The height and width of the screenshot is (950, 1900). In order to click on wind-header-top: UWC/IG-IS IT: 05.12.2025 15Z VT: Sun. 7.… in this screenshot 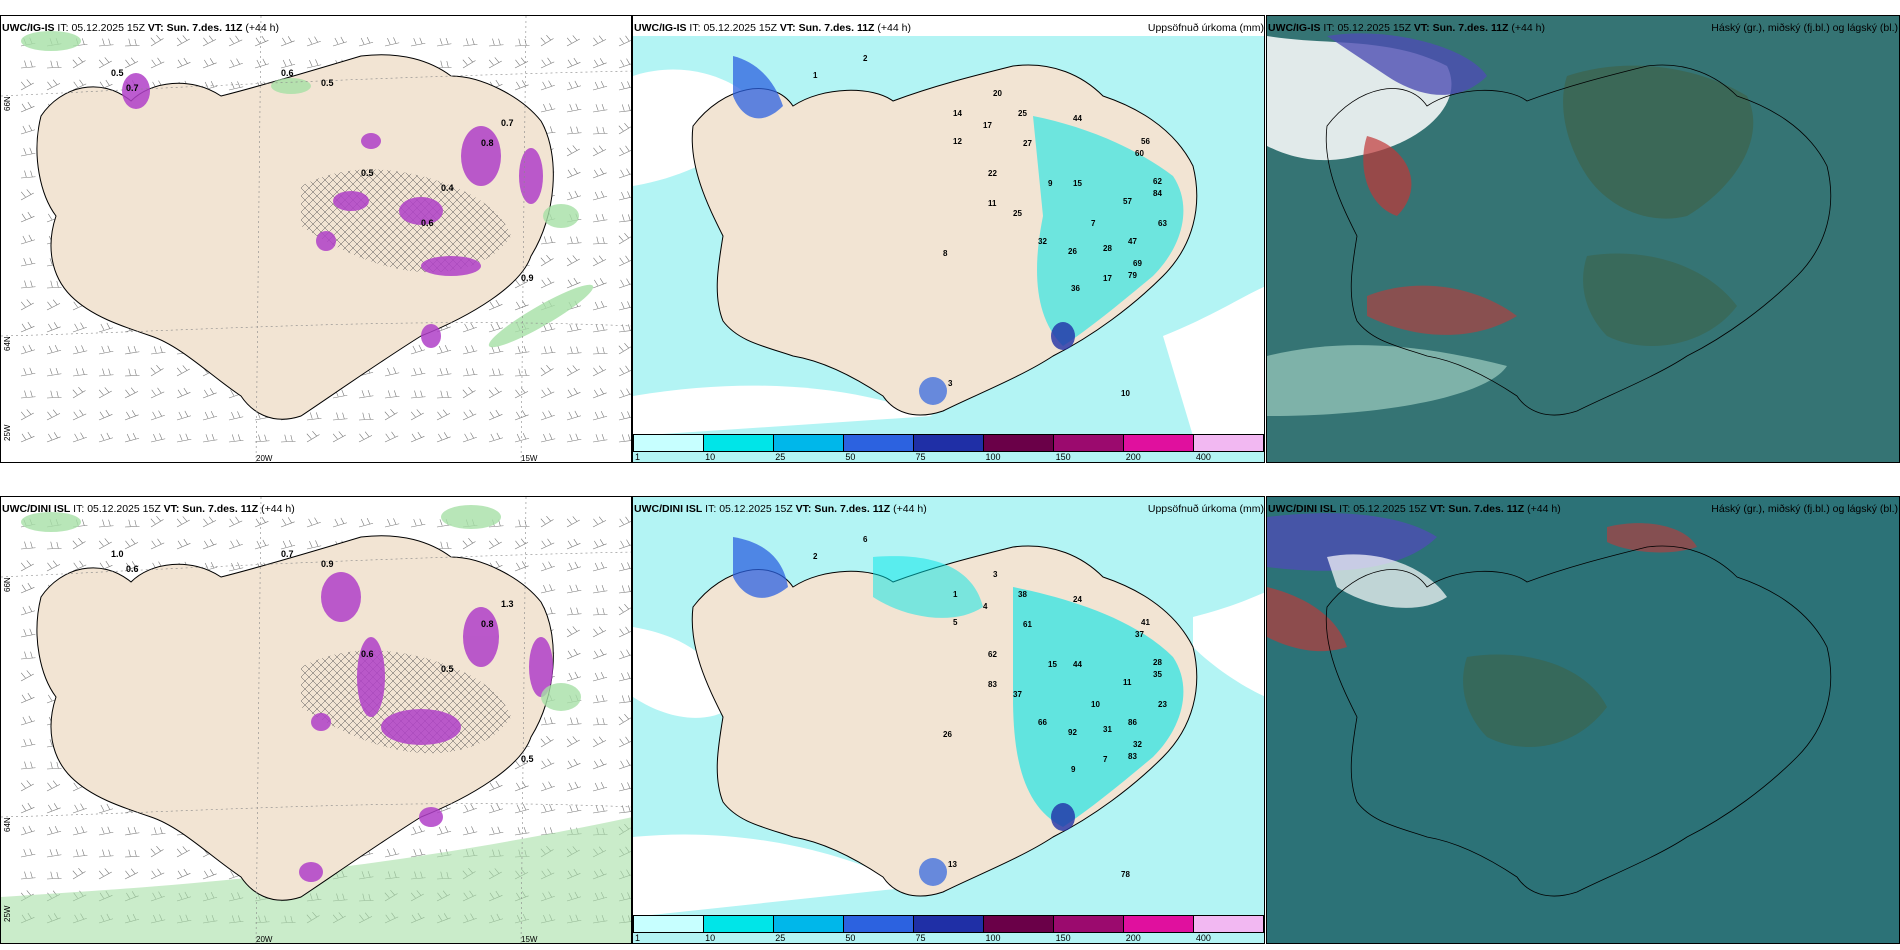, I will do `click(140, 28)`.